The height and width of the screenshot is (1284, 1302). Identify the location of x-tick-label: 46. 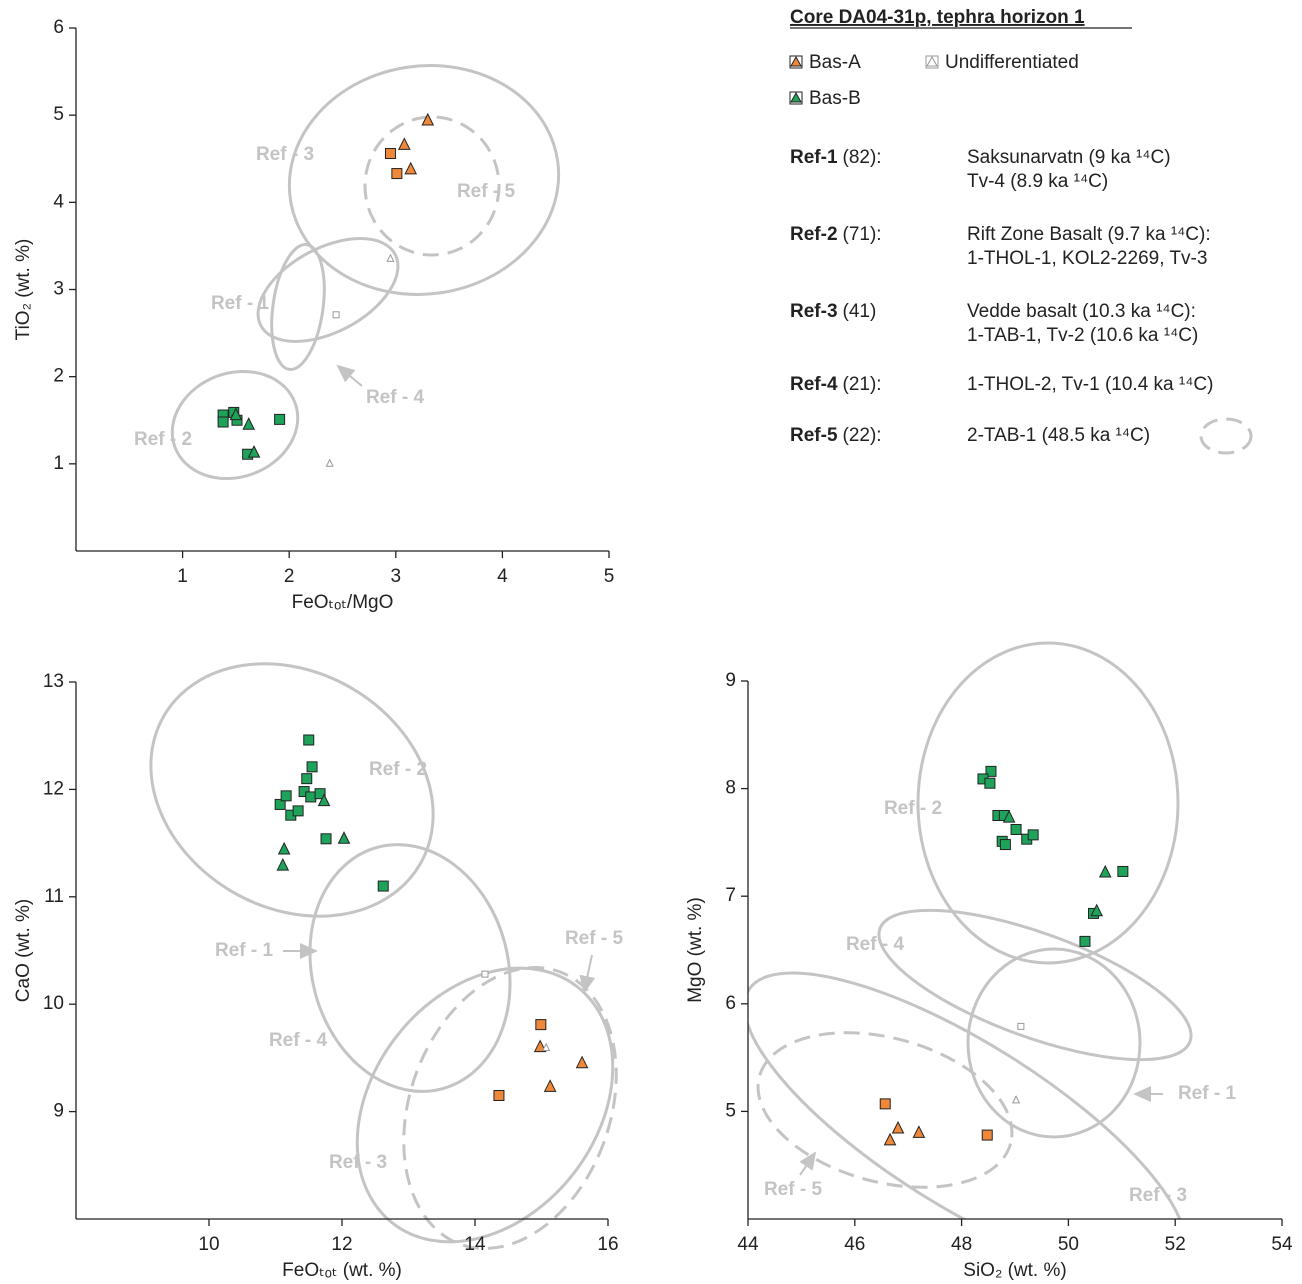
(854, 1244).